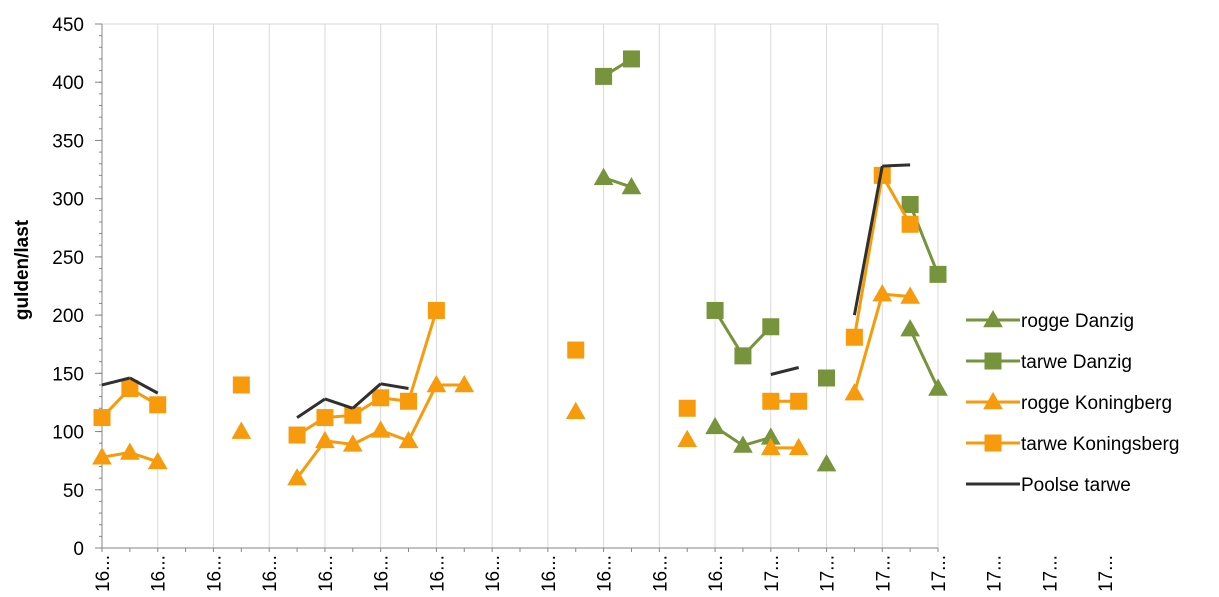 The width and height of the screenshot is (1219, 597). Describe the element at coordinates (68, 25) in the screenshot. I see `y-tick-label: 450` at that location.